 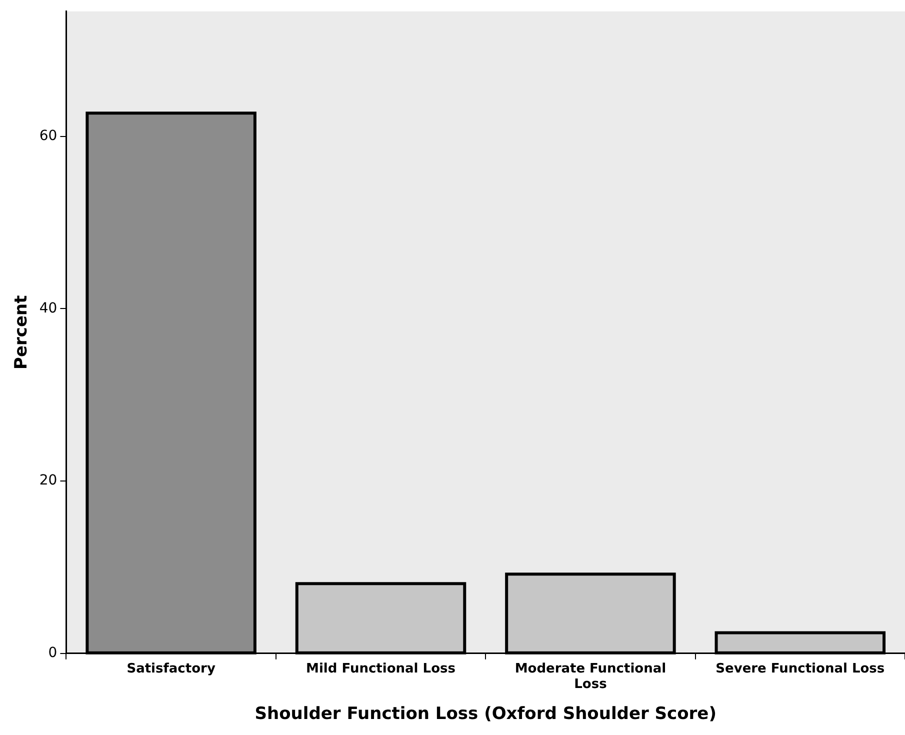 What do you see at coordinates (48, 136) in the screenshot?
I see `y-tick-label: 60` at bounding box center [48, 136].